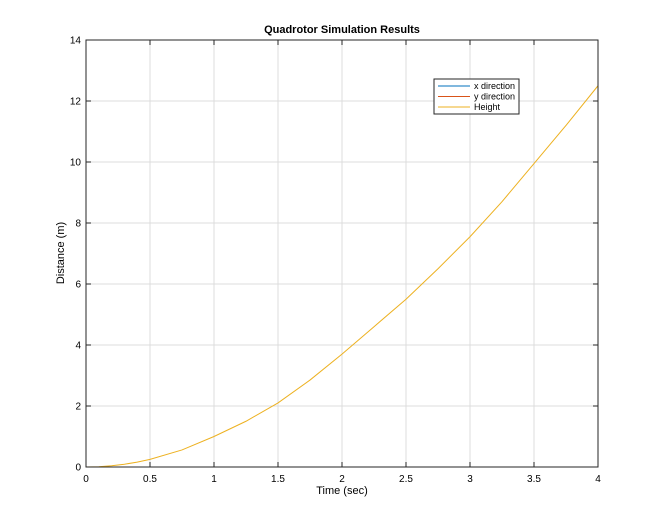  Describe the element at coordinates (78, 407) in the screenshot. I see `y-tick-label: 2` at that location.